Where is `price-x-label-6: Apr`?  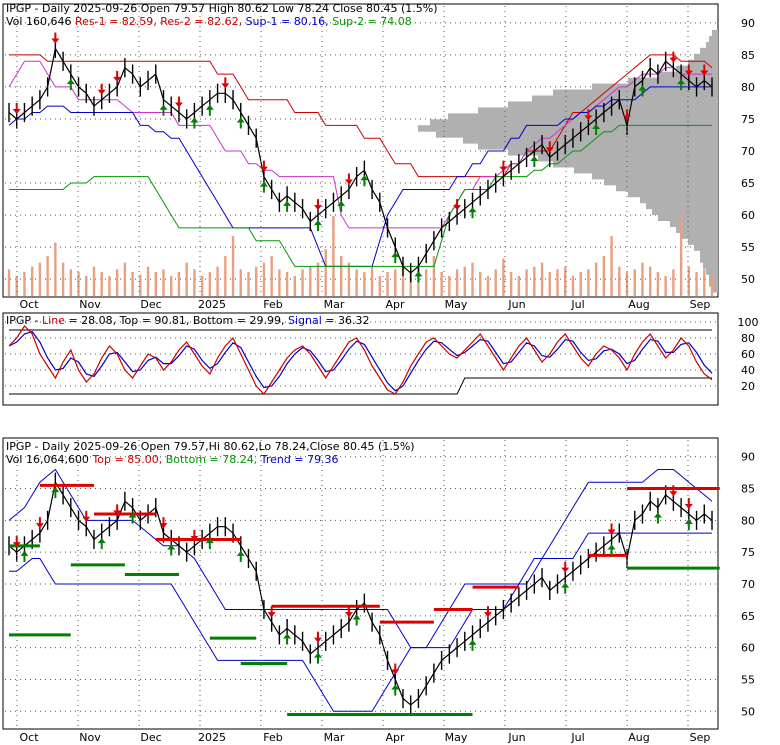 price-x-label-6: Apr is located at coordinates (395, 304).